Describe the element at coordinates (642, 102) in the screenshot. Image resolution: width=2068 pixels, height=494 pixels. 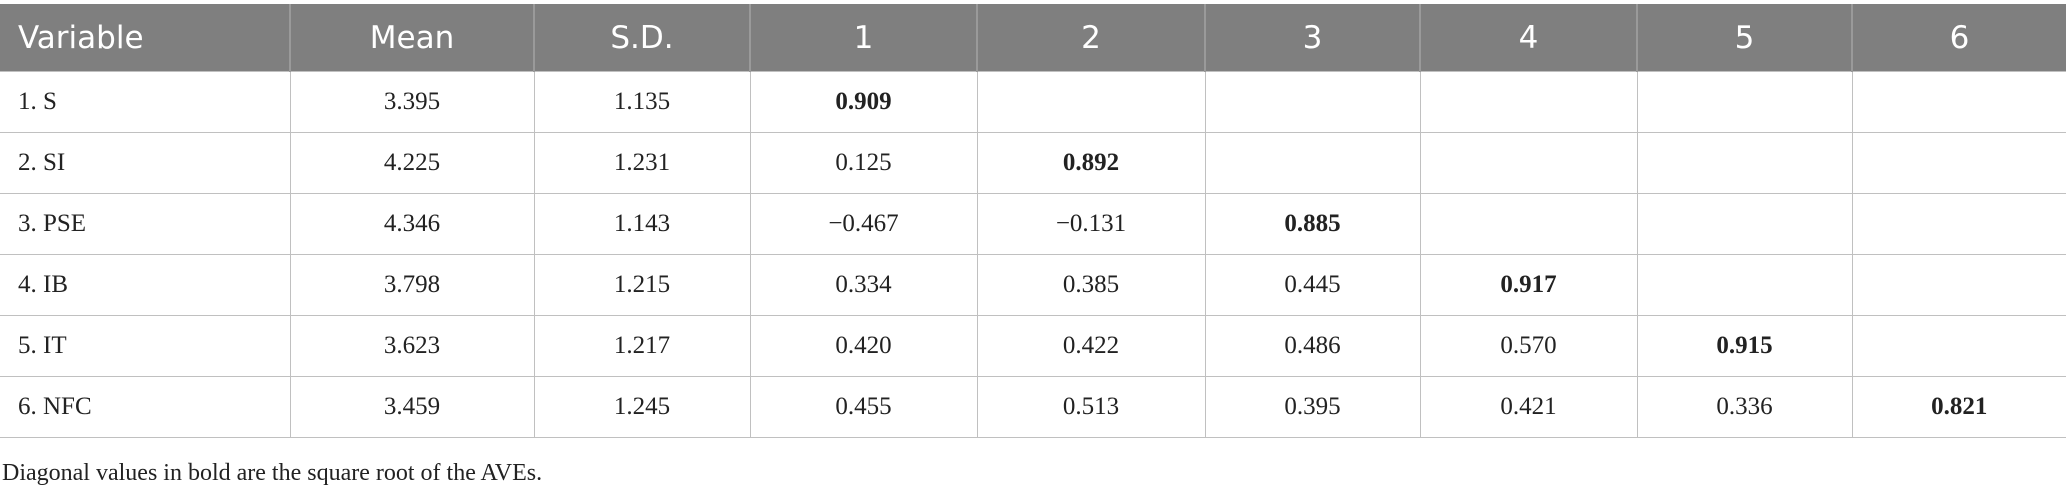
I see `table-cell: 1.135` at that location.